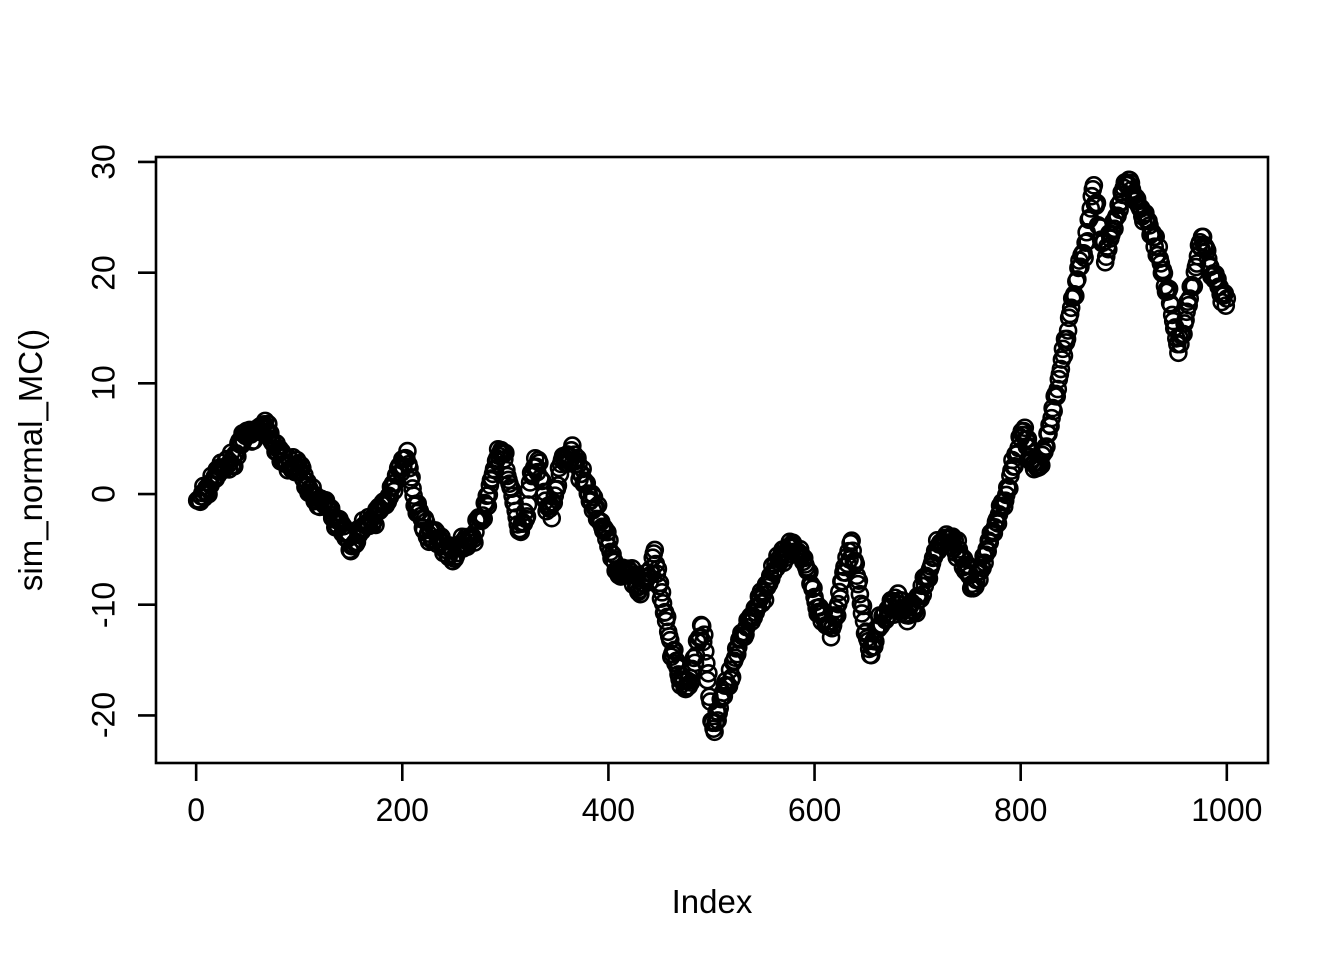 The width and height of the screenshot is (1344, 960). What do you see at coordinates (1227, 810) in the screenshot?
I see `x-tick-label: 1000` at bounding box center [1227, 810].